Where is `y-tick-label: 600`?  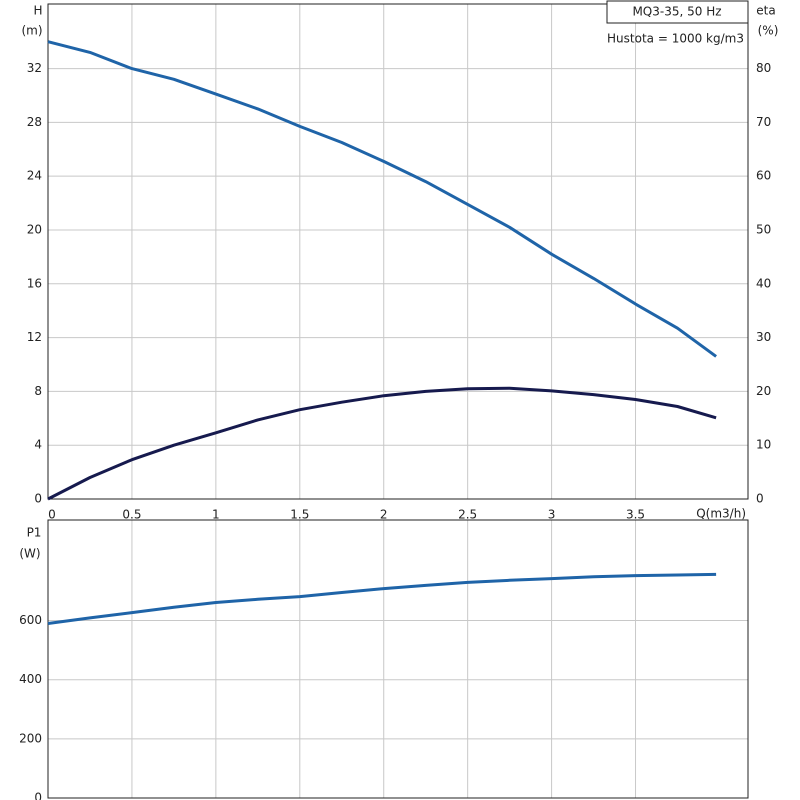
y-tick-label: 600 is located at coordinates (30, 620).